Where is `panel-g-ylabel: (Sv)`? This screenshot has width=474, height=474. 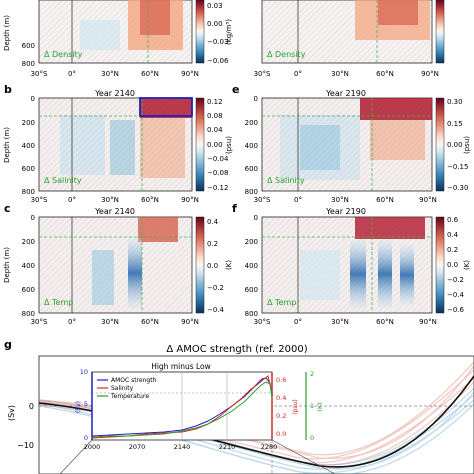 panel-g-ylabel: (Sv) is located at coordinates (11, 413).